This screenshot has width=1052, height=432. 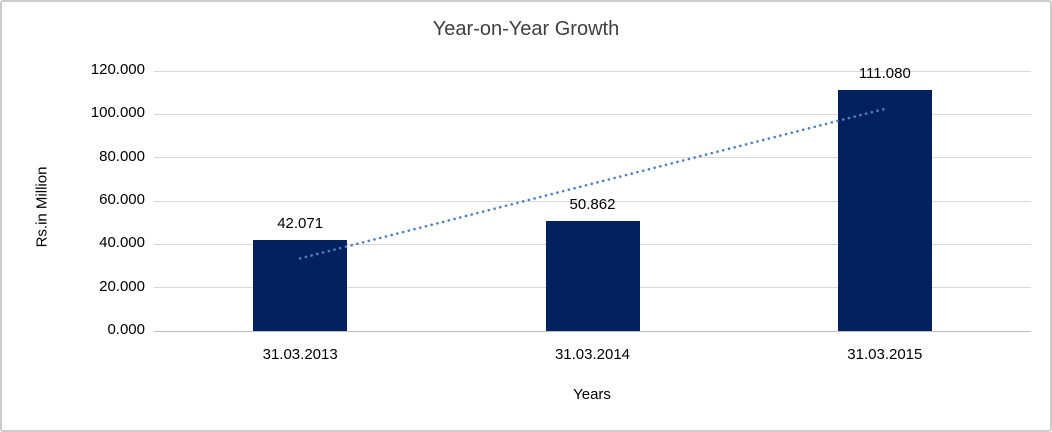 What do you see at coordinates (126, 329) in the screenshot?
I see `y-tick-label: 0.000` at bounding box center [126, 329].